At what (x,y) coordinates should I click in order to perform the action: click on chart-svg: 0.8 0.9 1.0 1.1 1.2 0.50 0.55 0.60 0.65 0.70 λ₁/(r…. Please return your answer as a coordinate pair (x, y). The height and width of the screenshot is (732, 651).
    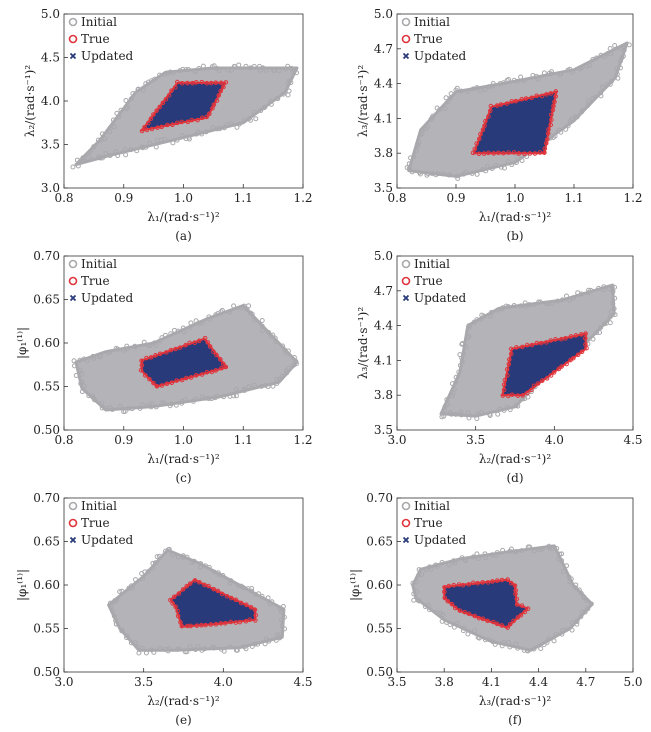
    Looking at the image, I should click on (164, 366).